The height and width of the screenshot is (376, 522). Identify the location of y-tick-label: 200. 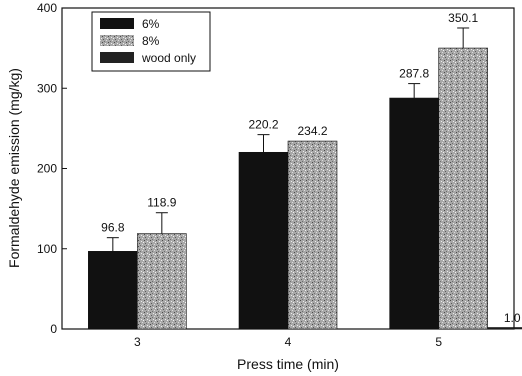
(47, 169).